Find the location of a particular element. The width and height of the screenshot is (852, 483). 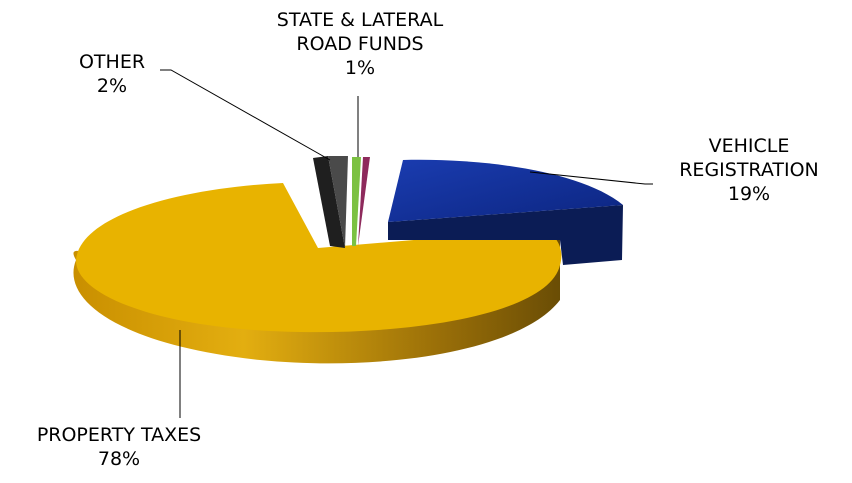

label-vehicle-registration-value: 19% is located at coordinates (749, 194).